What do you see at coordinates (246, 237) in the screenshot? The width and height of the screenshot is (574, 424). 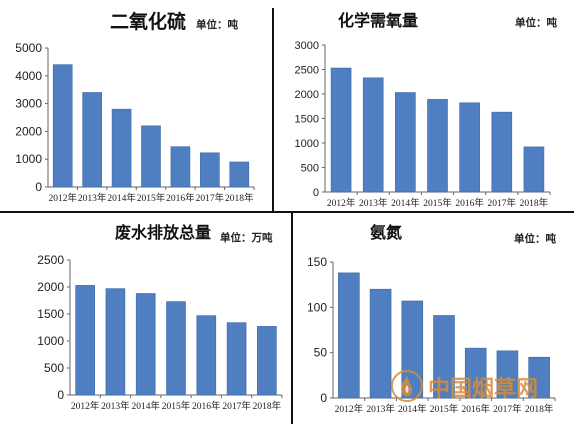 I see `unit-label: 单位：万吨` at bounding box center [246, 237].